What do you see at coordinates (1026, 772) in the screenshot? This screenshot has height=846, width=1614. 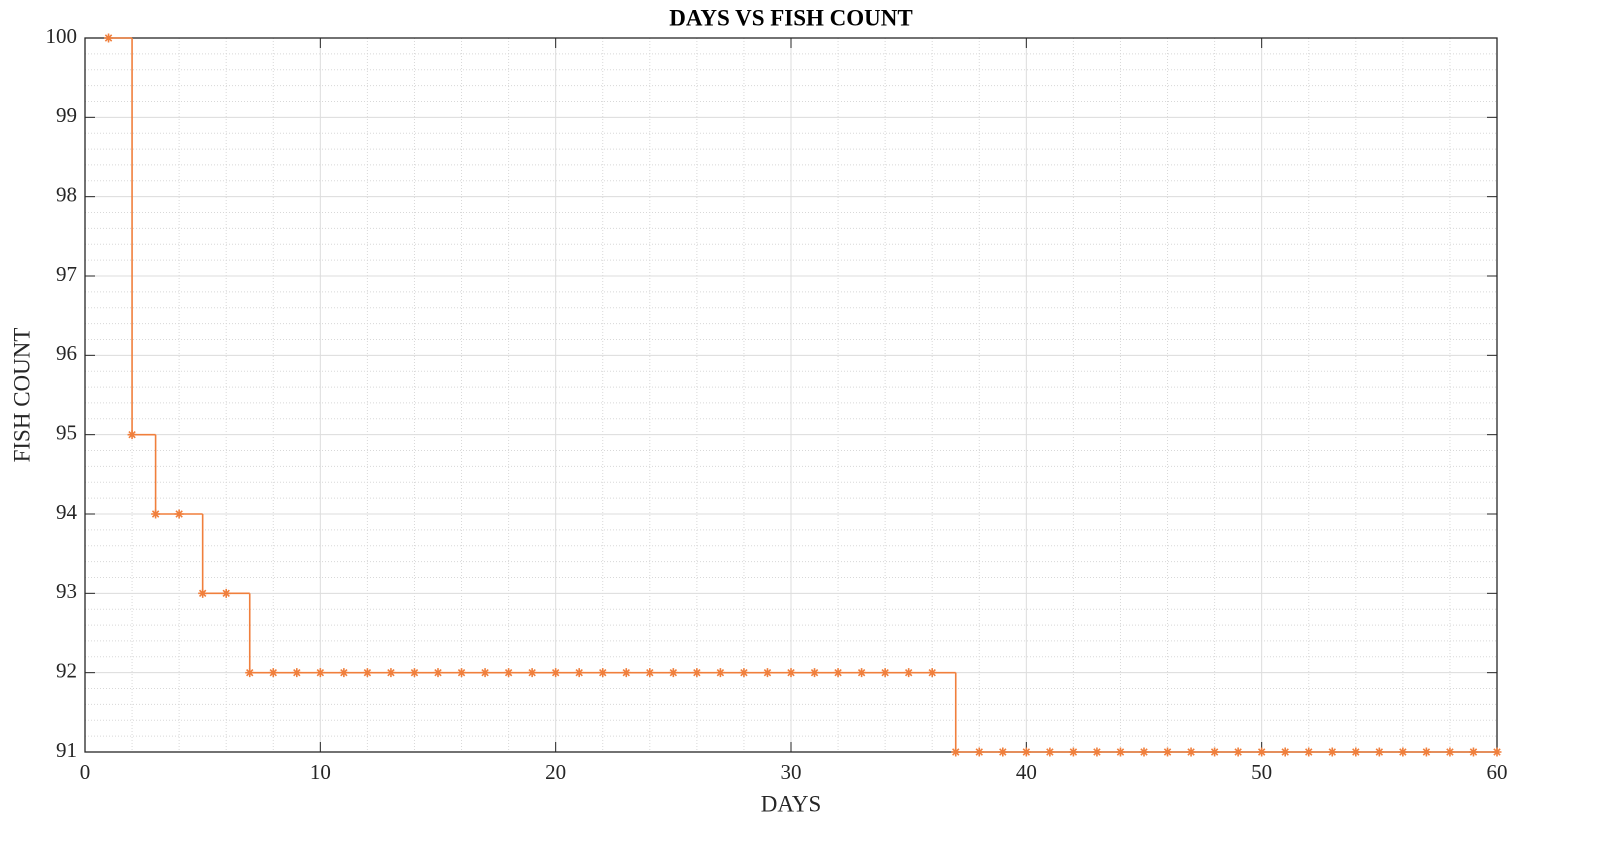 I see `x-tick-label: 40` at bounding box center [1026, 772].